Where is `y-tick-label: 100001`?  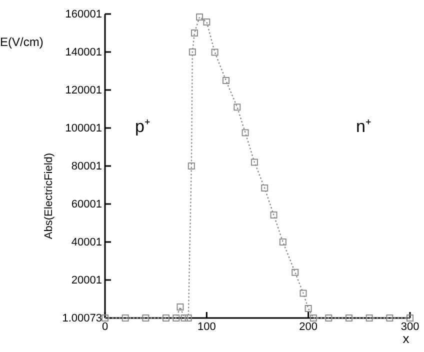 y-tick-label: 100001 is located at coordinates (83, 128).